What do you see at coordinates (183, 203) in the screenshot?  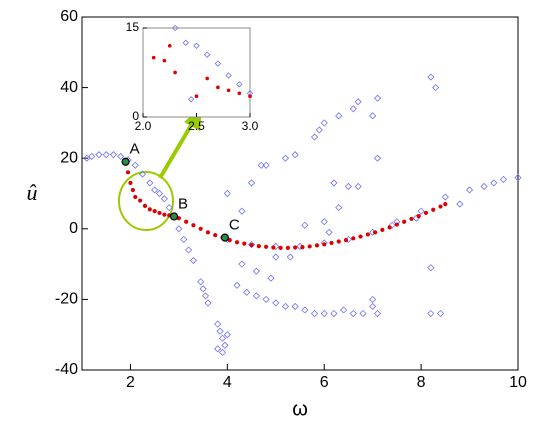 I see `annotation-label: B` at bounding box center [183, 203].